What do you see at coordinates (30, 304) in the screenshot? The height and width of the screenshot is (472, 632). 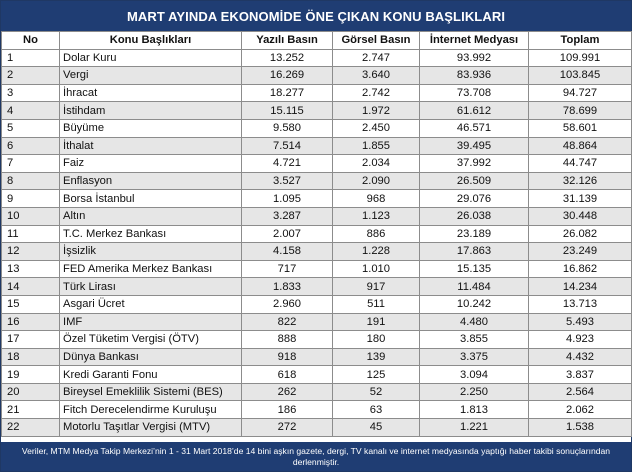 I see `row-number-cell: 15` at bounding box center [30, 304].